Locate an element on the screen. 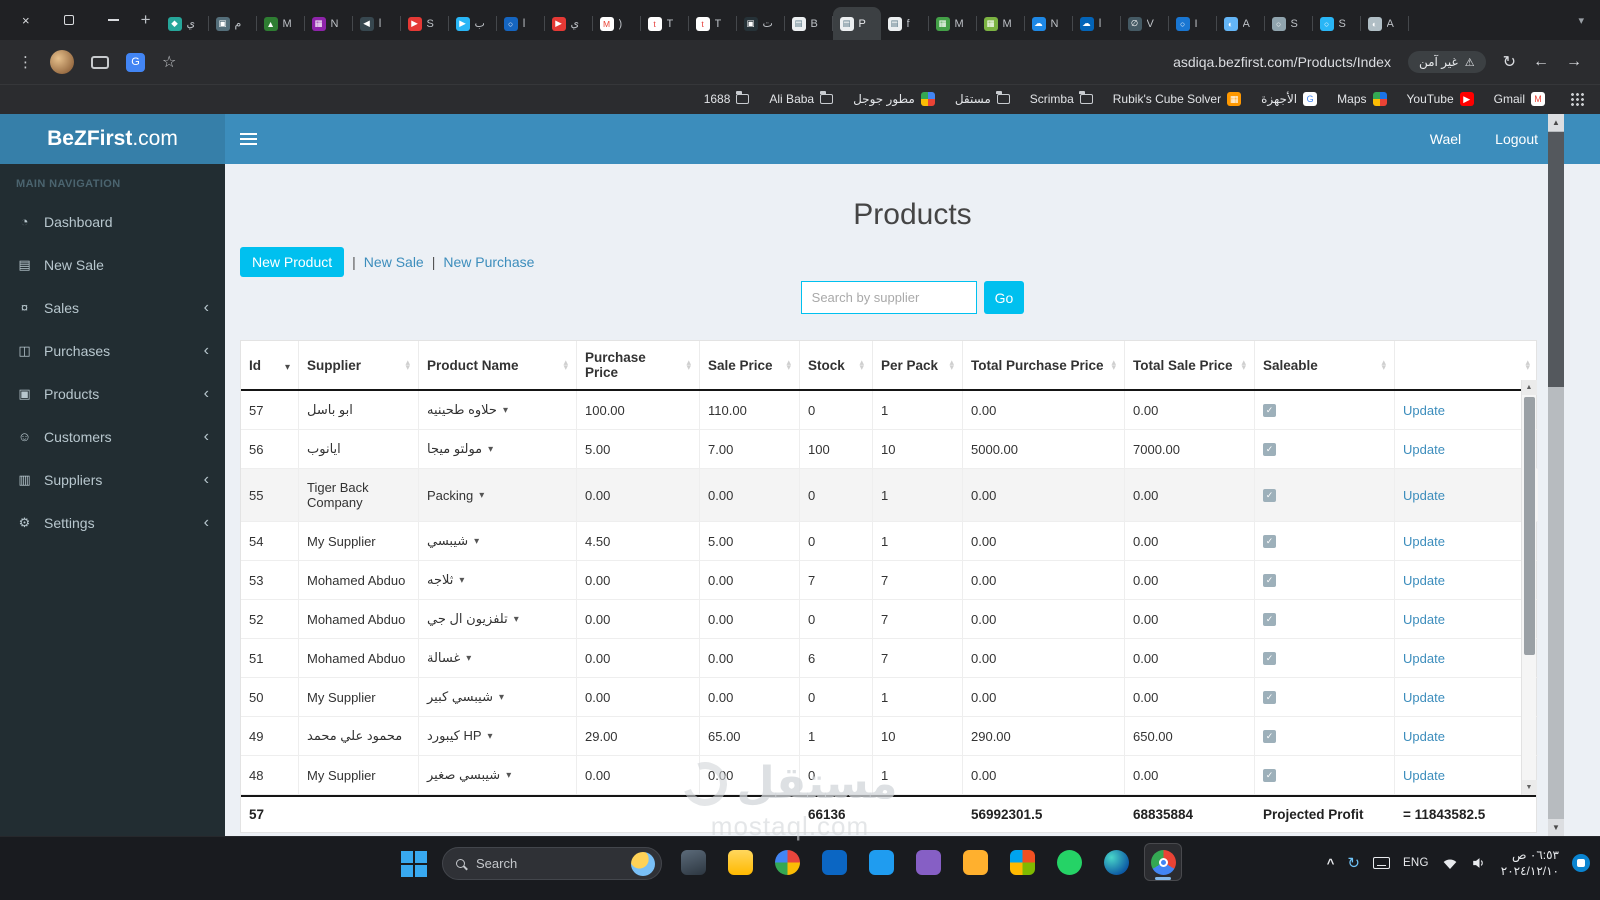 The width and height of the screenshot is (1600, 900). language-indicator: ENG is located at coordinates (1415, 863).